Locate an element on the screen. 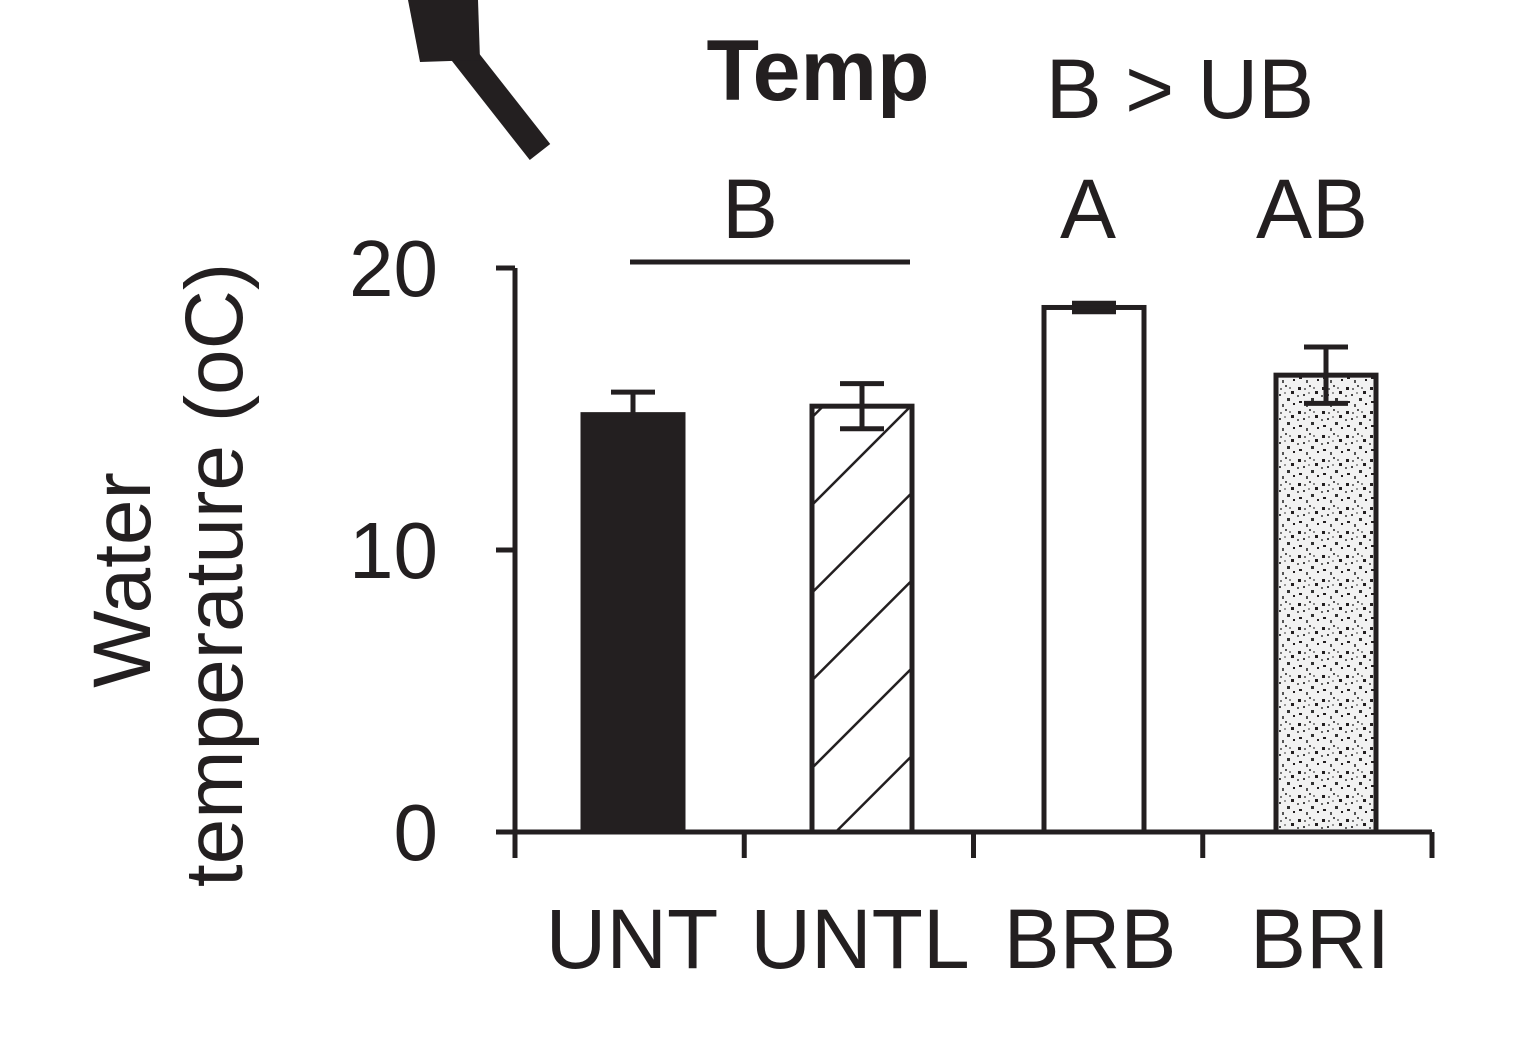 Image resolution: width=1537 pixels, height=1060 pixels. arrow-icon is located at coordinates (479, 80).